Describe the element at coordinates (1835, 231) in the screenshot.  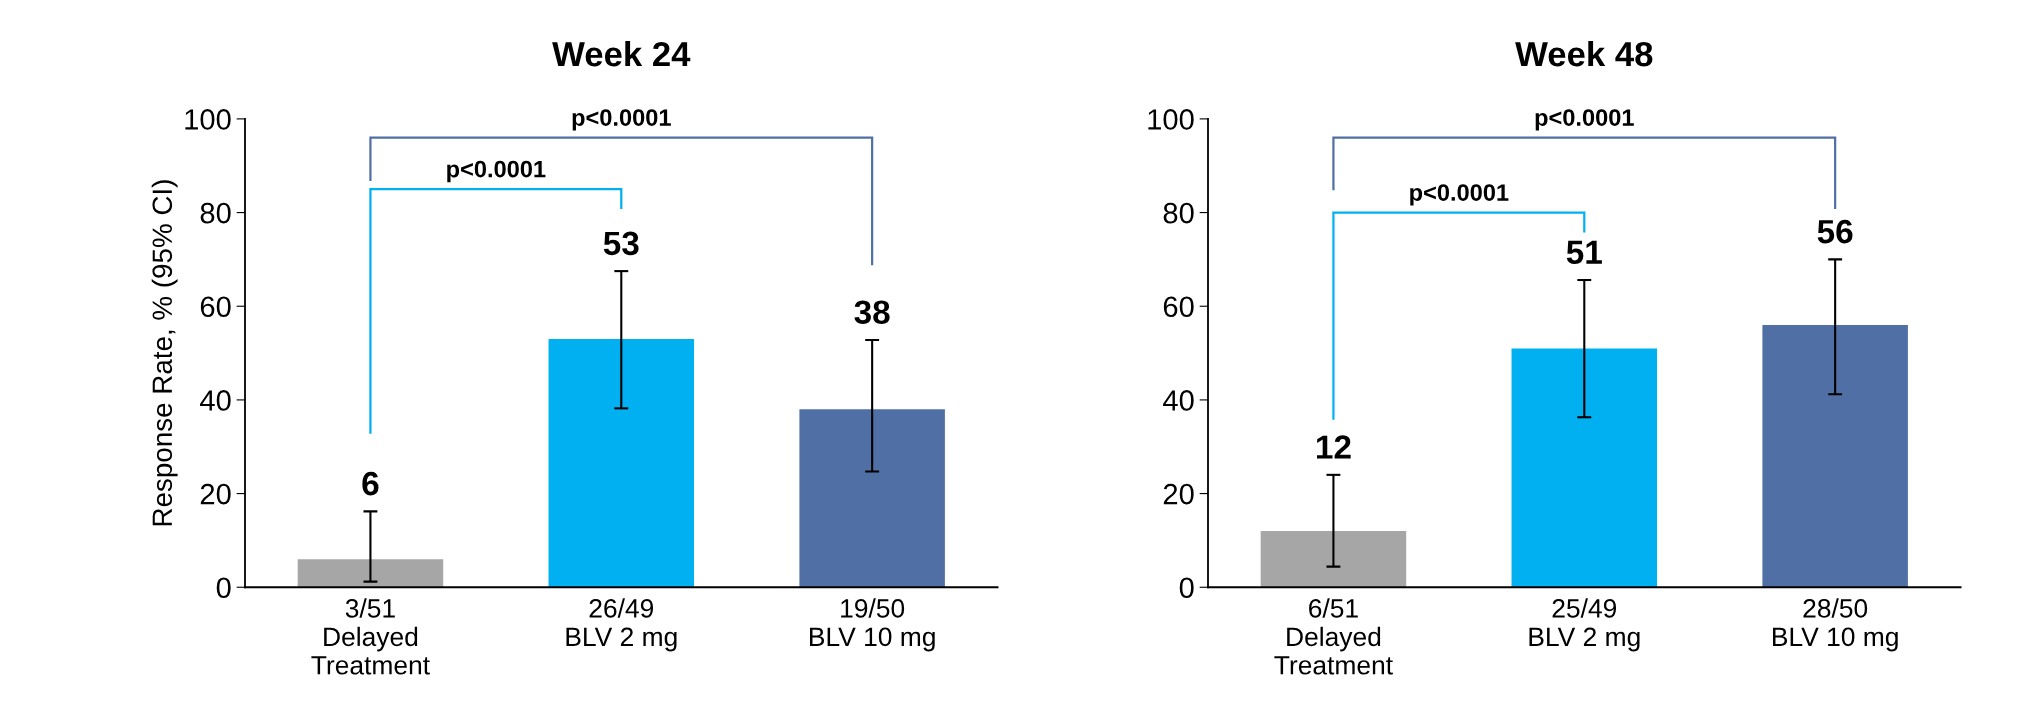
I see `data-label: 56` at that location.